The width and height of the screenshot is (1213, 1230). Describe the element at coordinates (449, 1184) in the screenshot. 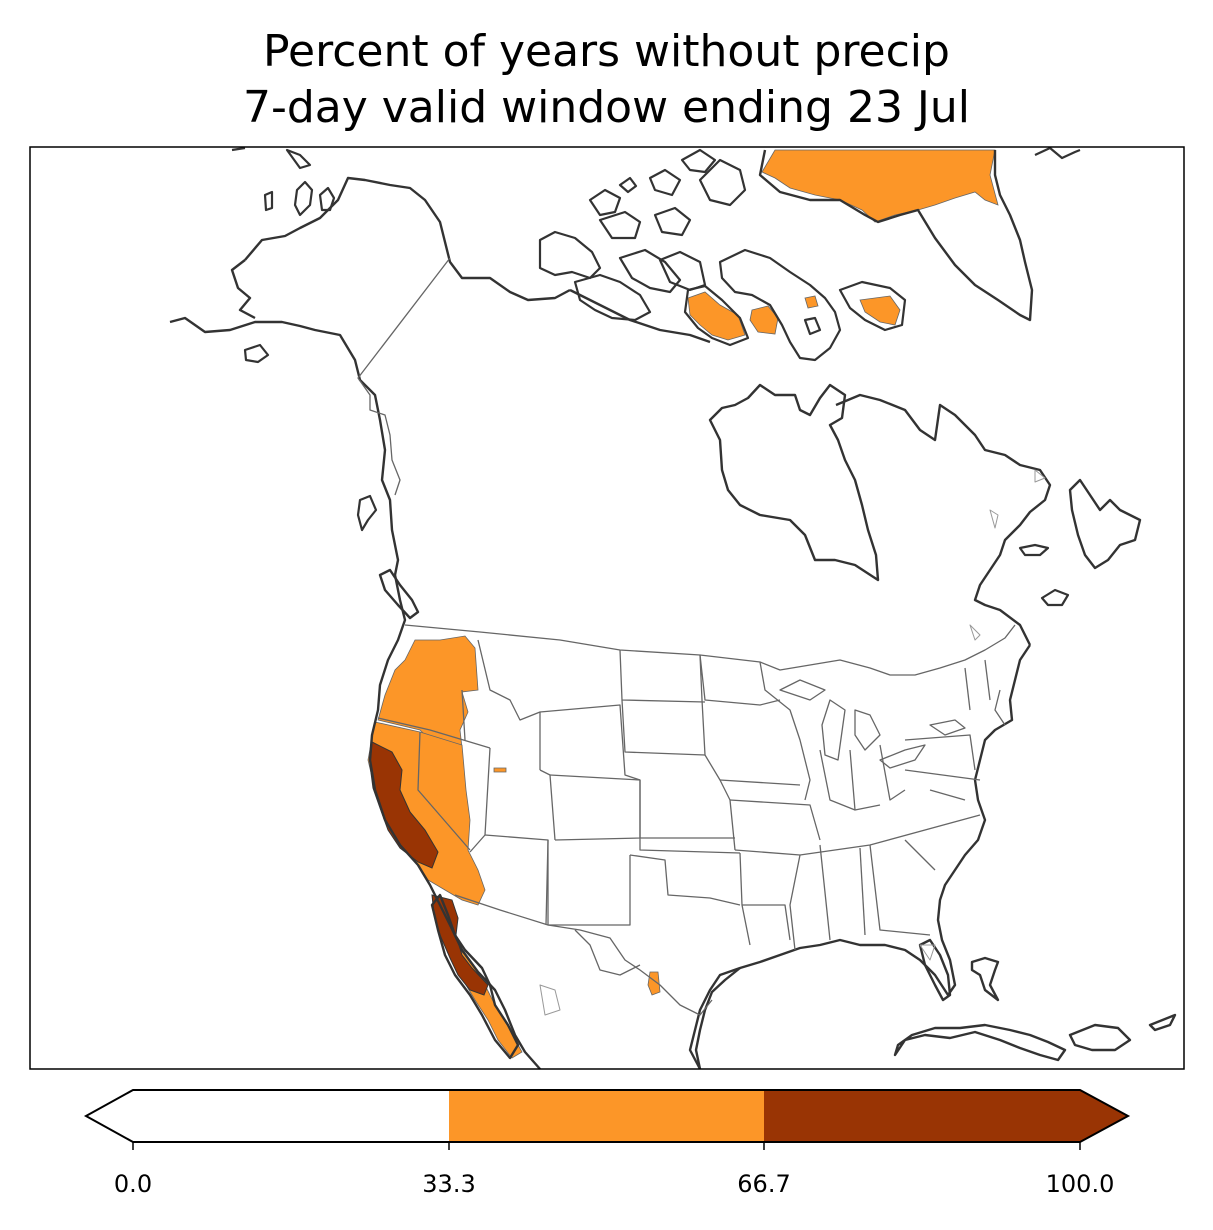

I see `colorbar-tick-label: 33.3` at that location.